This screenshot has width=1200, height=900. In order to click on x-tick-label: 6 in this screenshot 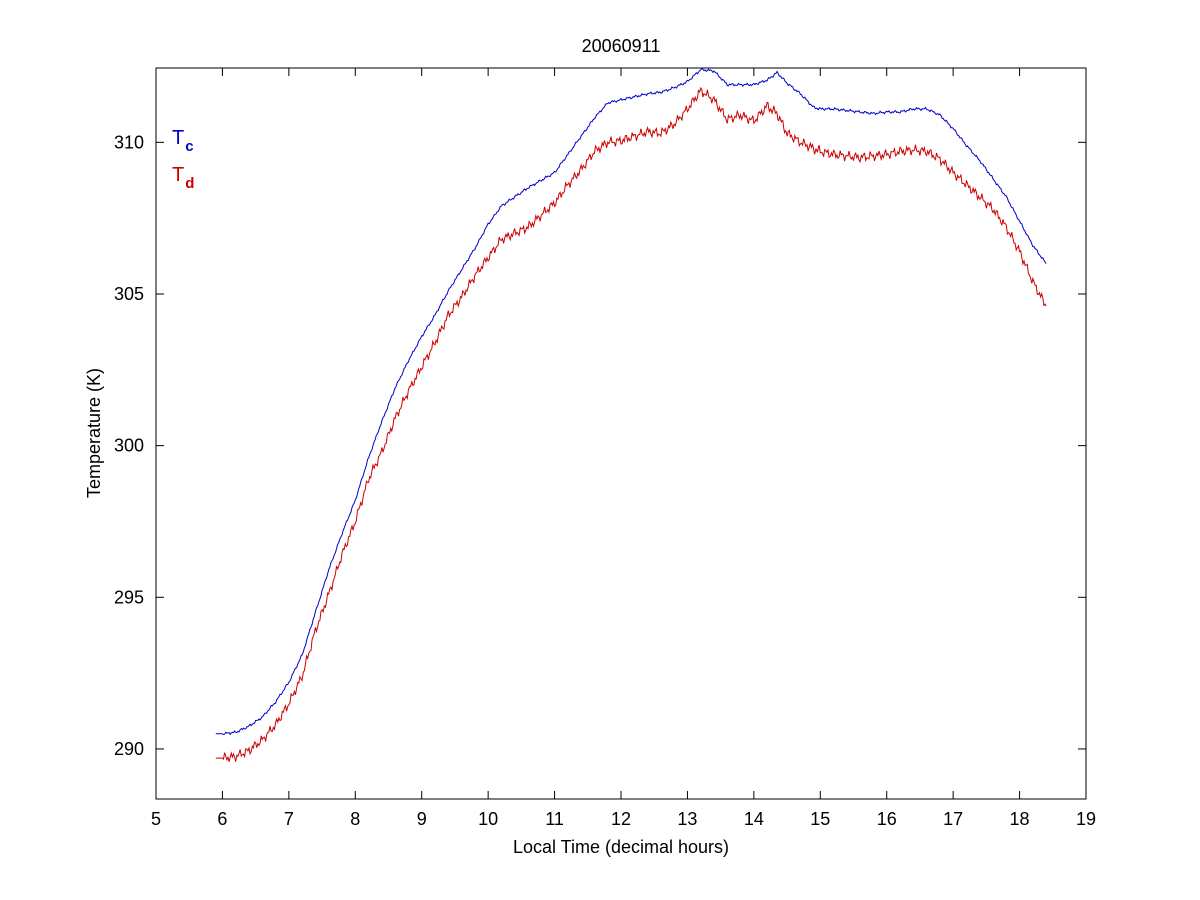, I will do `click(222, 819)`.